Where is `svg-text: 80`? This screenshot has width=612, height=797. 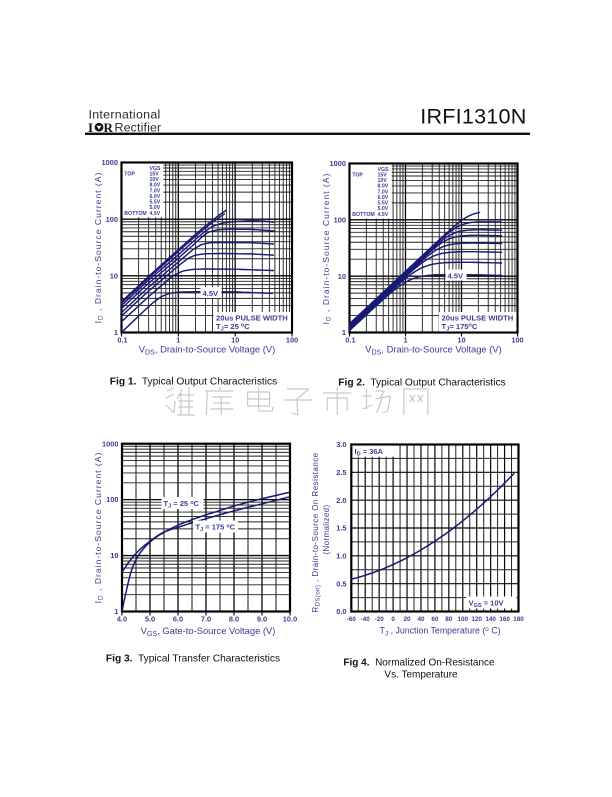 svg-text: 80 is located at coordinates (449, 619).